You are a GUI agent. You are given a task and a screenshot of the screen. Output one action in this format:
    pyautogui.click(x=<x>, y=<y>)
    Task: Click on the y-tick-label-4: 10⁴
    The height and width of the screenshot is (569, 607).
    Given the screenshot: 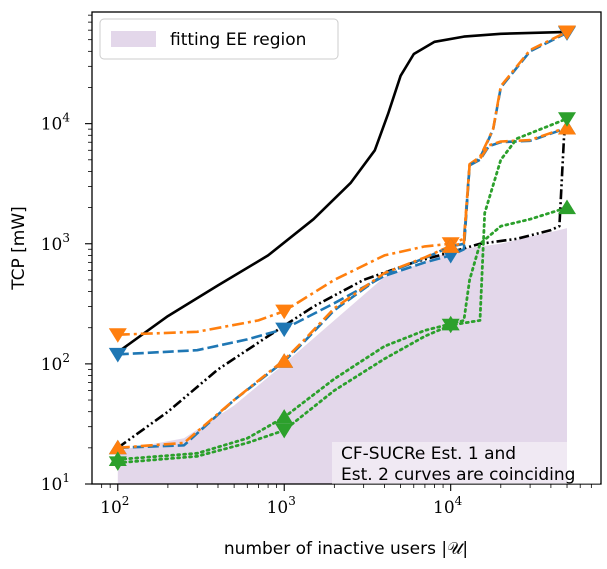 What is the action you would take?
    pyautogui.click(x=56, y=123)
    